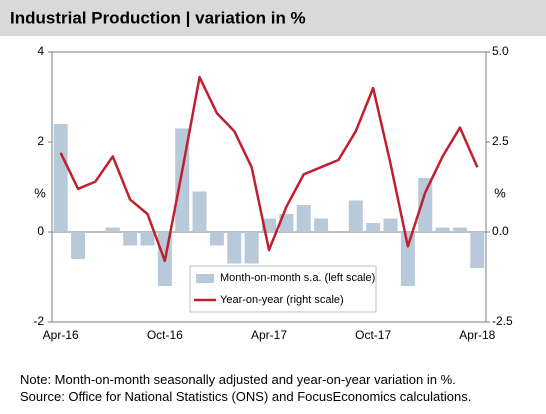 The width and height of the screenshot is (546, 414). Describe the element at coordinates (158, 17) in the screenshot. I see `chart-title: Industrial Production | variation in %` at that location.